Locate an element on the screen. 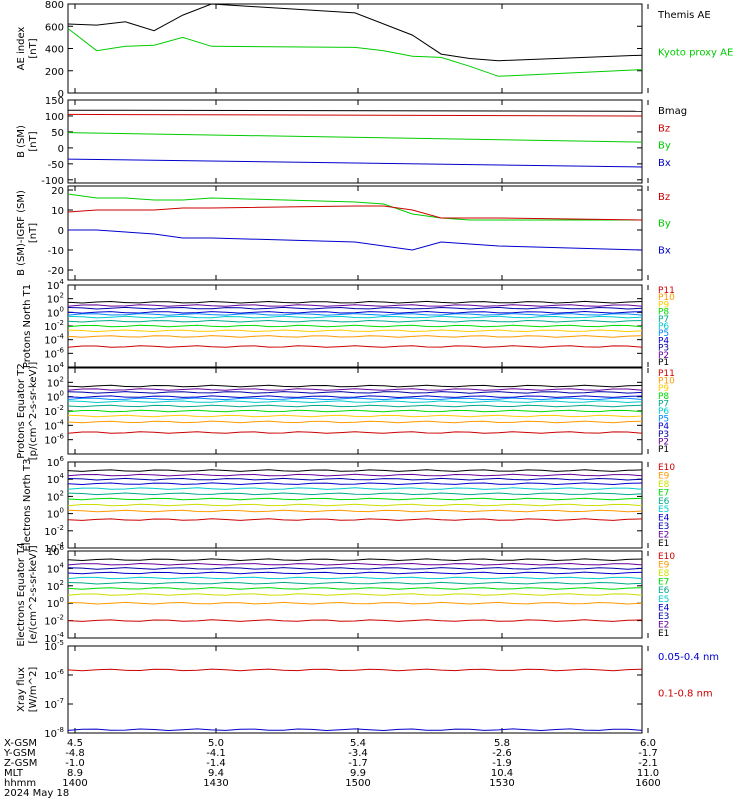 The width and height of the screenshot is (750, 800). y-axis-unit: [W/m^2] is located at coordinates (33, 690).